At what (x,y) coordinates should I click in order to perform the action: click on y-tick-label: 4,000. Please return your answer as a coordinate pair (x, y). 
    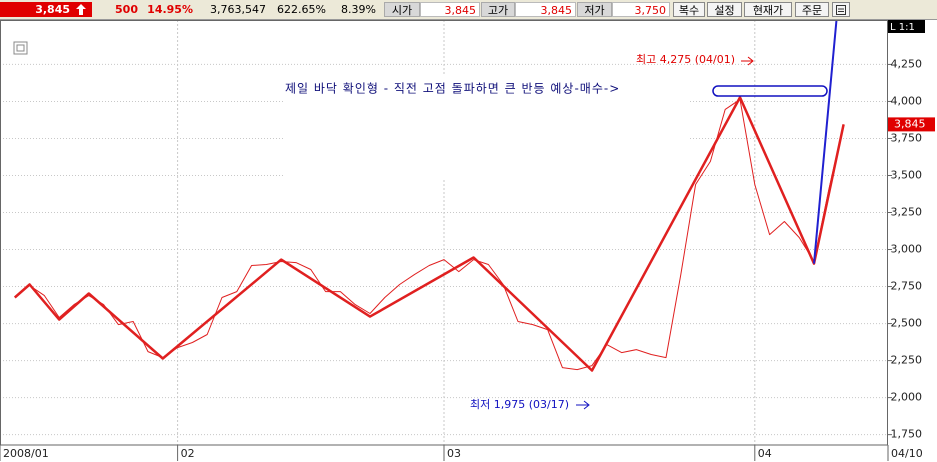
    Looking at the image, I should click on (907, 100).